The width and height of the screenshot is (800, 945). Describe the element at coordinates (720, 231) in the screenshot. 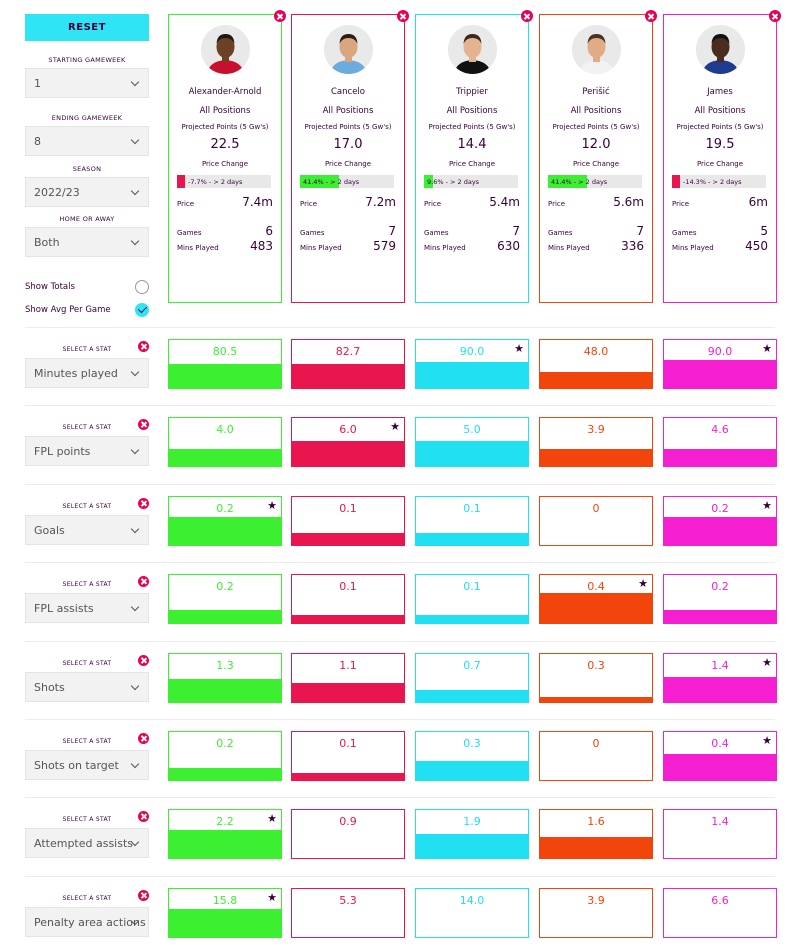

I see `games-row: Games 5` at that location.